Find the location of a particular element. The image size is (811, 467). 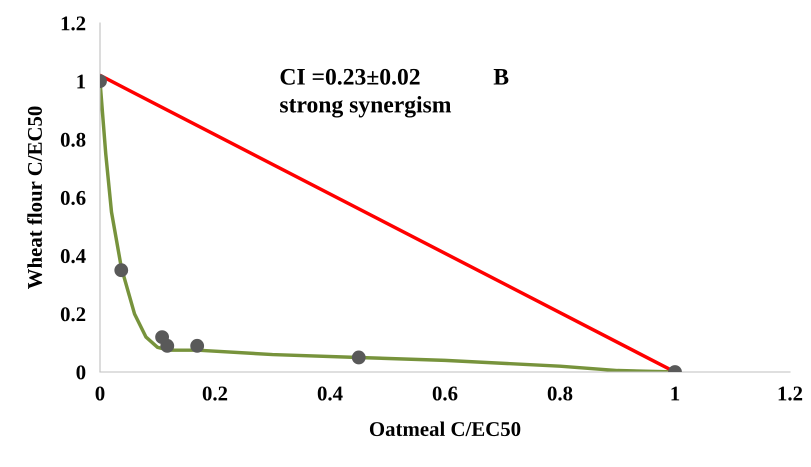

y-tick-label: 0 is located at coordinates (81, 372).